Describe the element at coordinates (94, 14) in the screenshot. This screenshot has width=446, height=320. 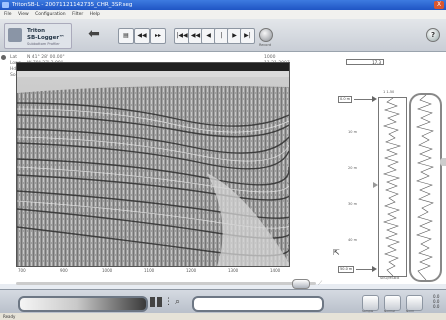
I see `menu-help: Help` at that location.